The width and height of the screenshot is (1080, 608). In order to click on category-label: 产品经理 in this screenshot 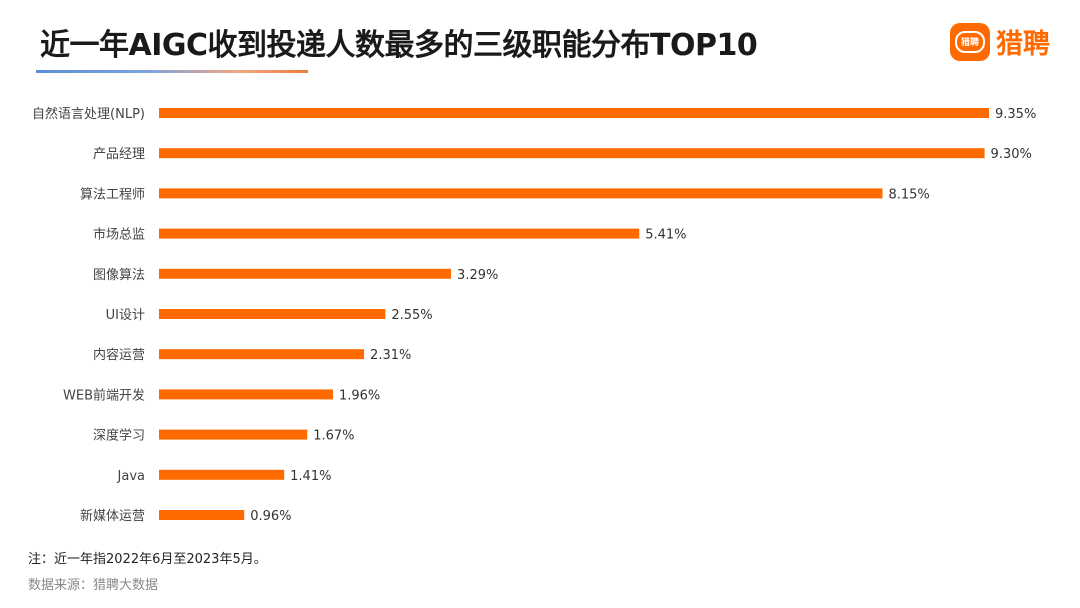, I will do `click(119, 154)`.